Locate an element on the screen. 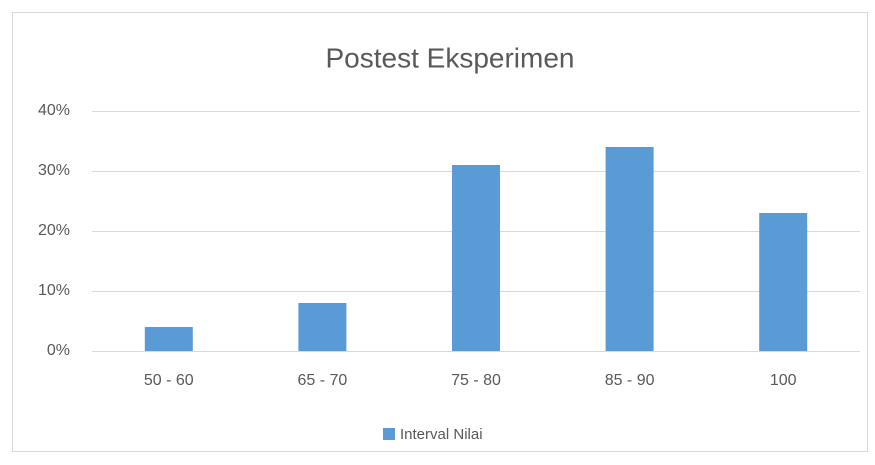 Image resolution: width=875 pixels, height=465 pixels. y-tick-label: 30% is located at coordinates (54, 170).